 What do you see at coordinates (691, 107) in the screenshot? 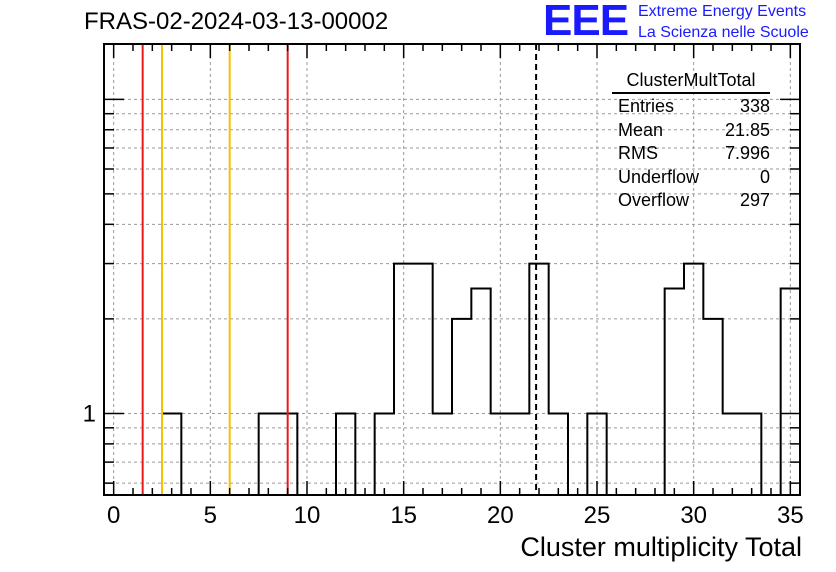
I see `stats-row-entries: Entries 338` at bounding box center [691, 107].